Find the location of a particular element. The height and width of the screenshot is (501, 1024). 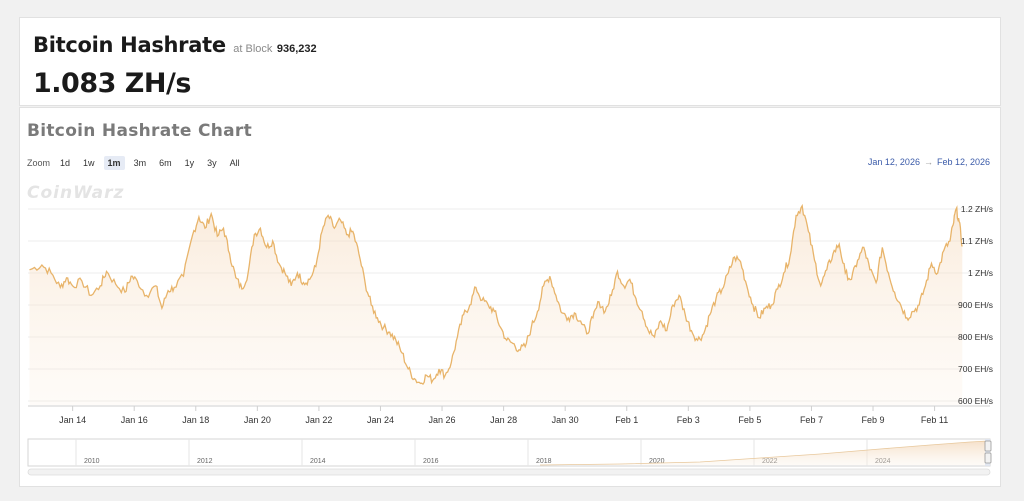

zoom-label: Zoom is located at coordinates (39, 163).